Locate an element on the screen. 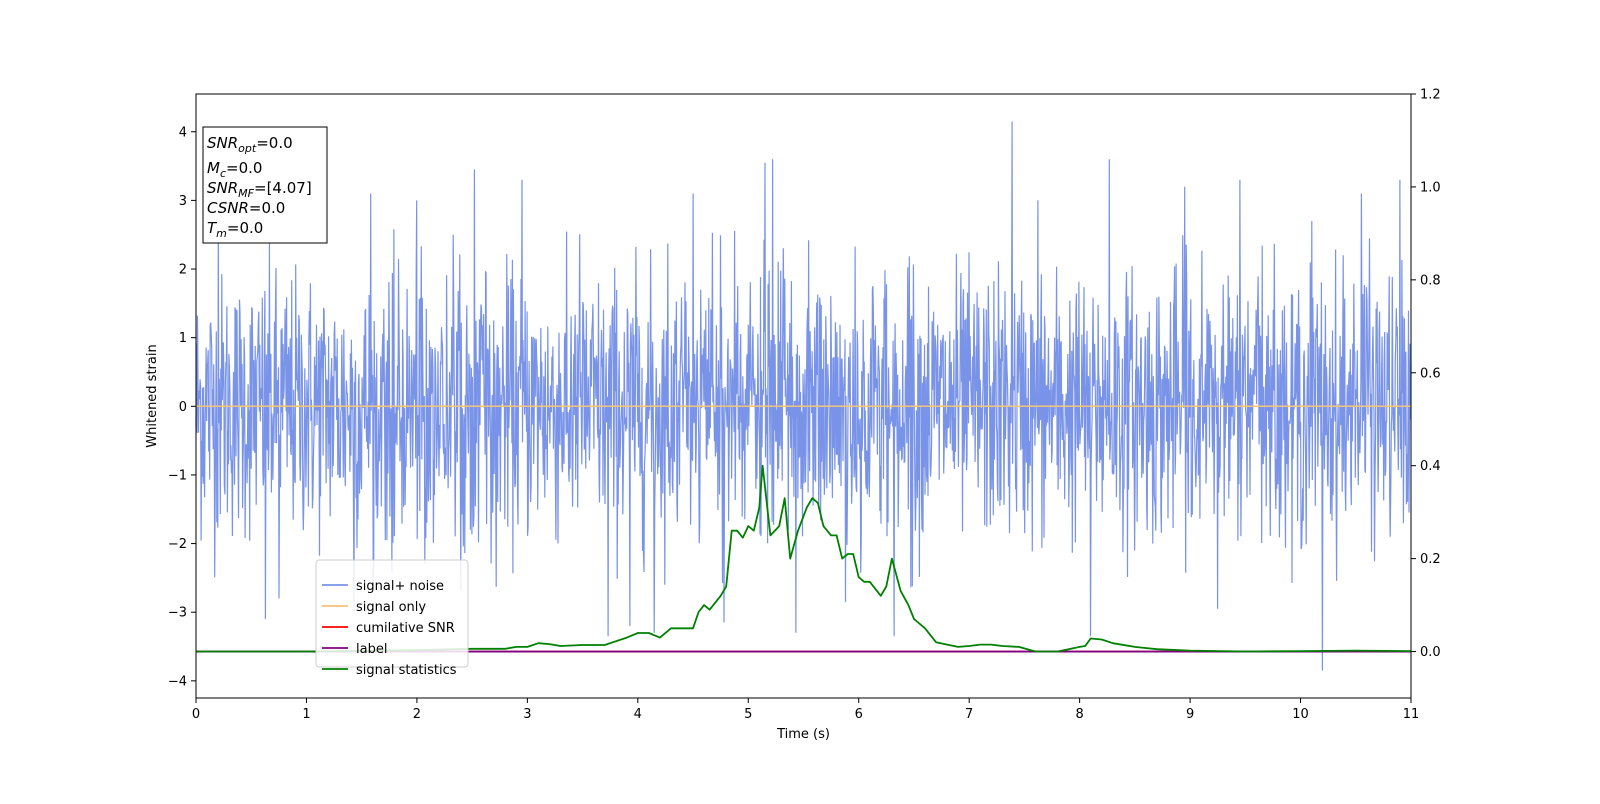 The width and height of the screenshot is (1600, 804). info-tm: Tm=0.0 is located at coordinates (235, 229).